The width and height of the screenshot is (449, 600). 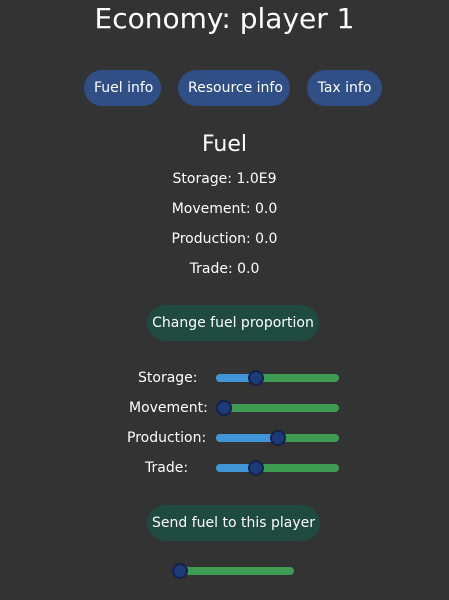 I want to click on change-fuel-proportion-button: Change fuel proportion, so click(x=233, y=323).